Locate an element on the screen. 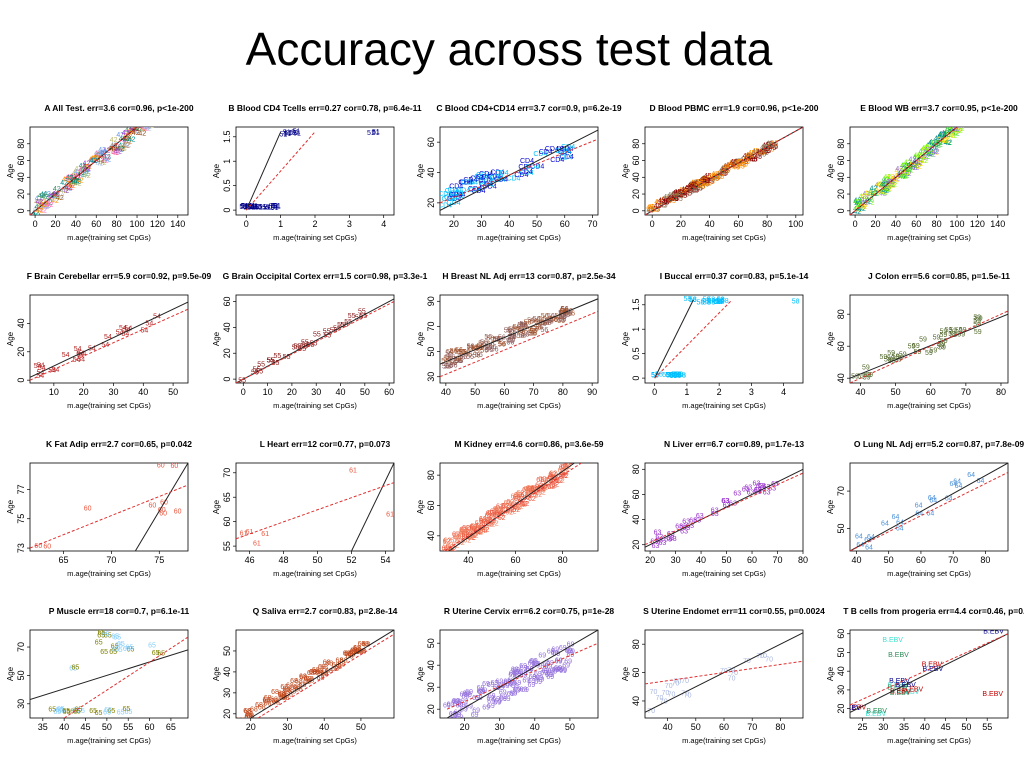 Image resolution: width=1024 pixels, height=768 pixels. y-tick-label: 65 is located at coordinates (227, 497).